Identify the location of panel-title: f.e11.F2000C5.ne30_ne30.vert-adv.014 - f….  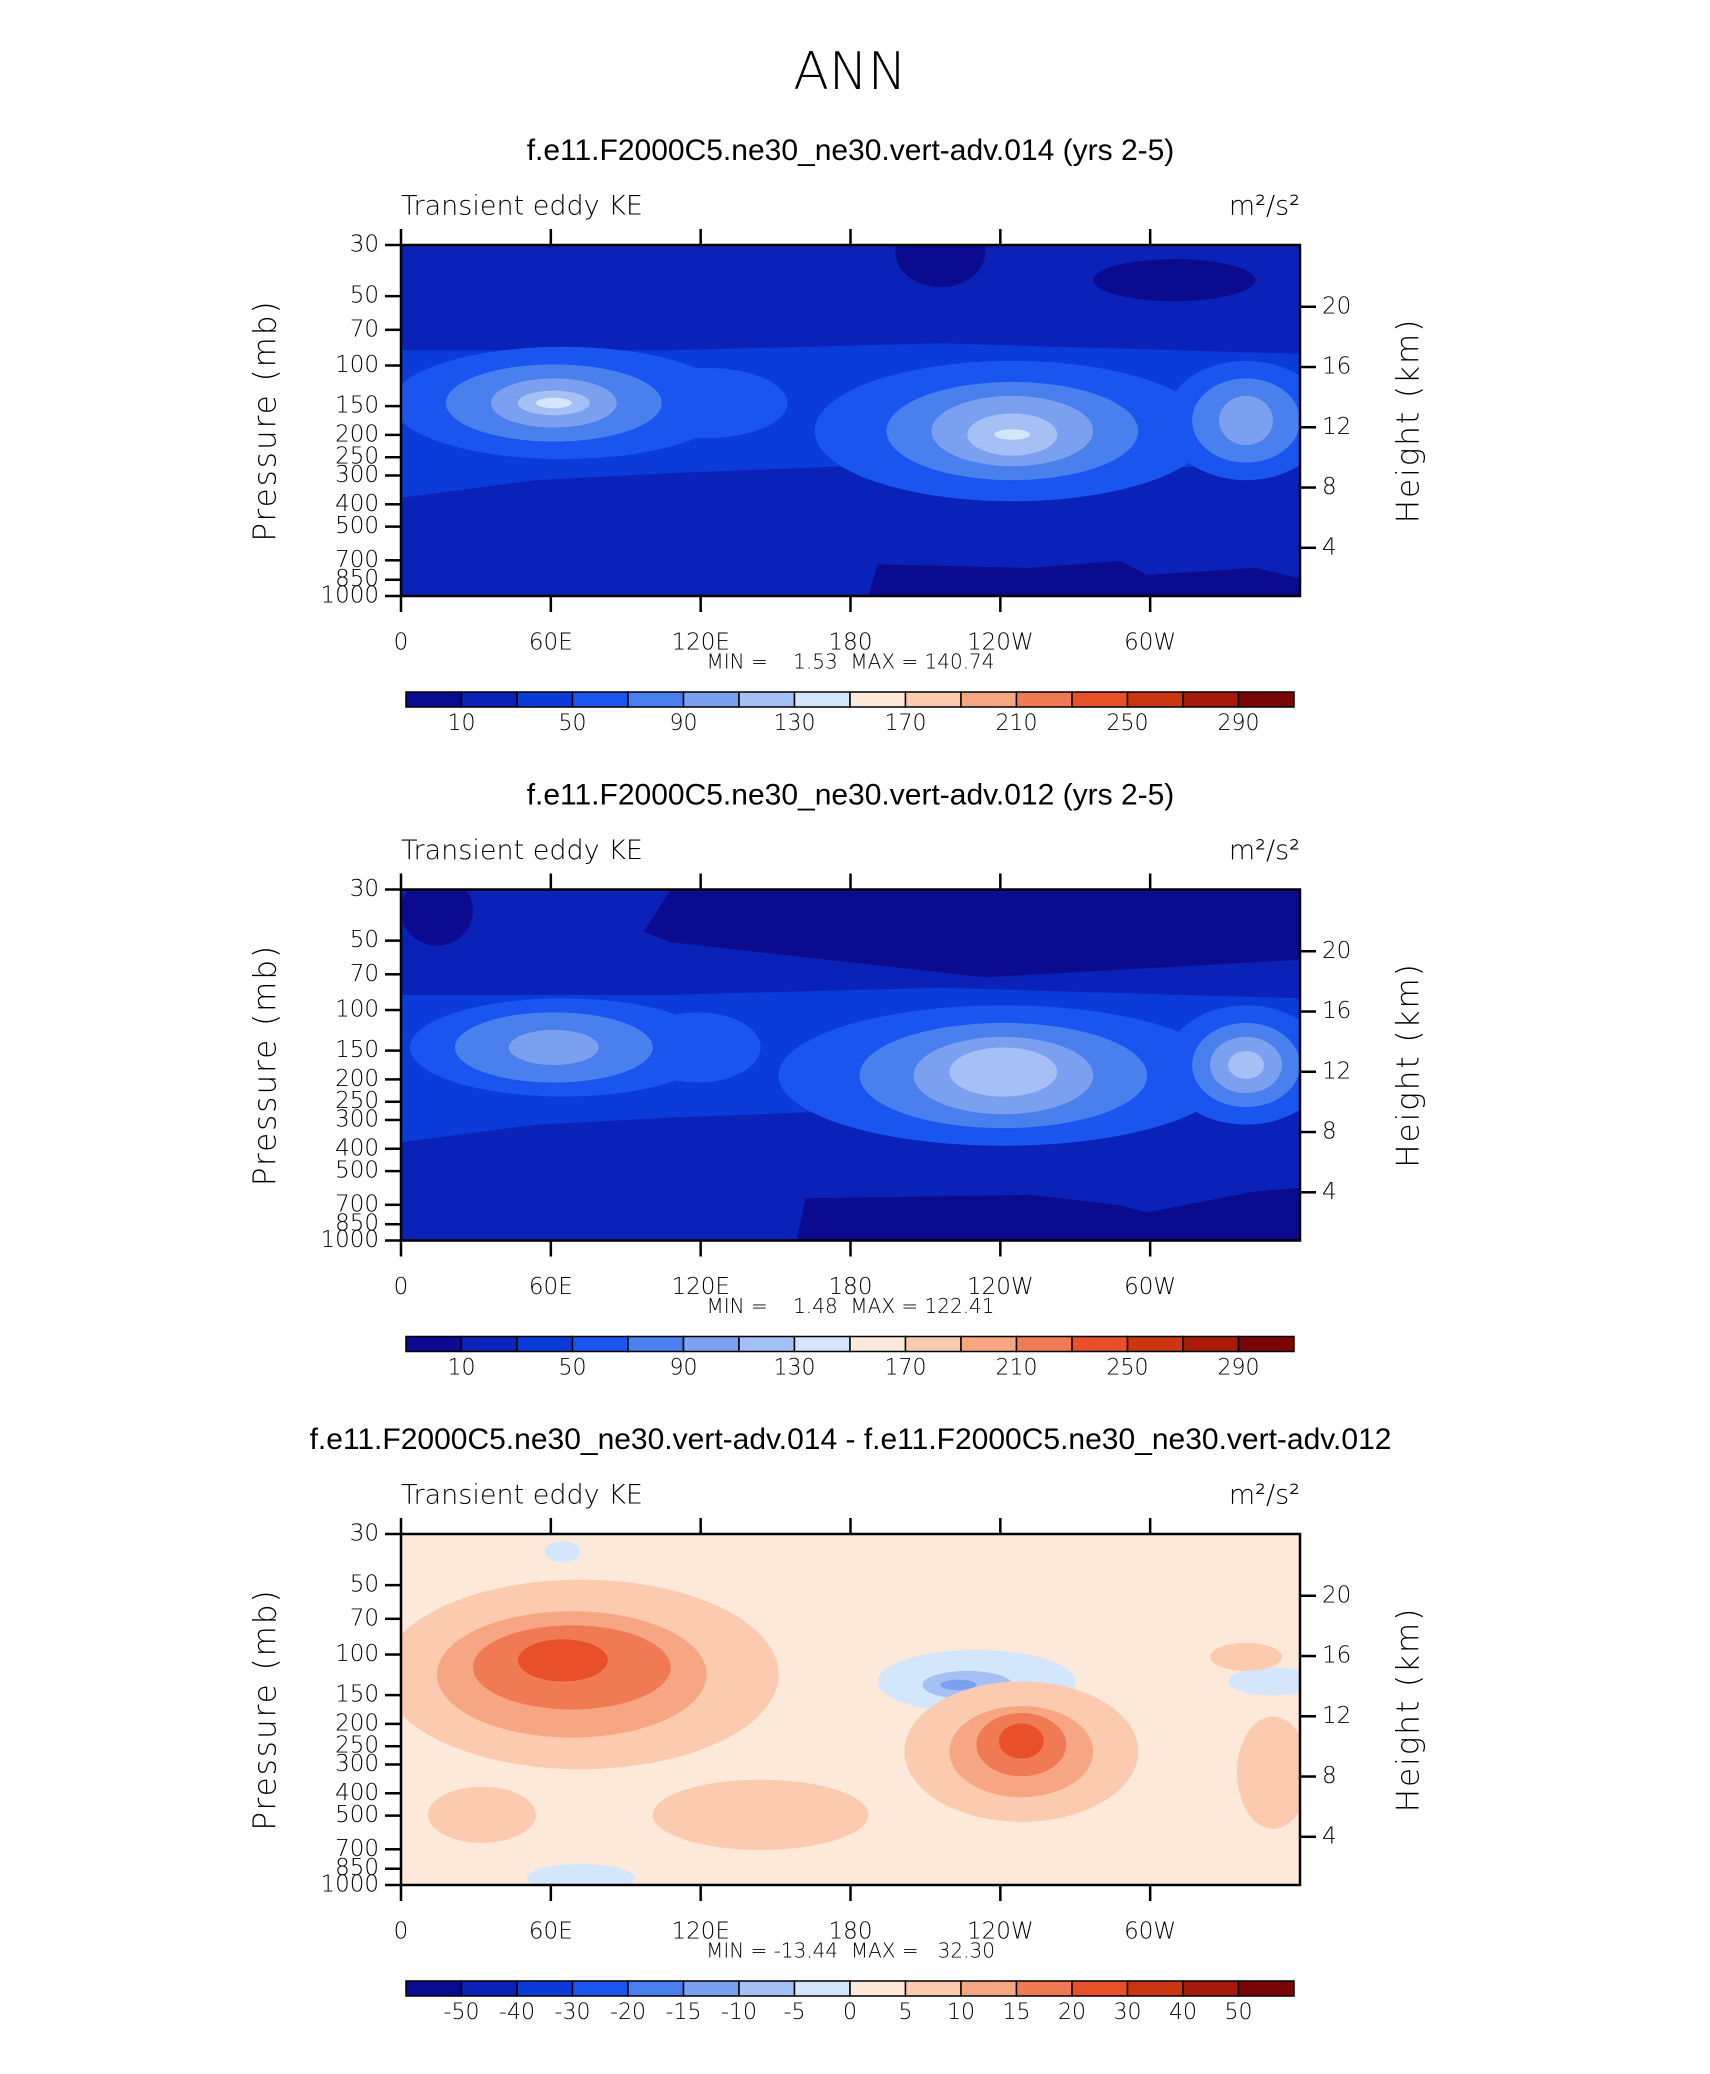
(851, 1439).